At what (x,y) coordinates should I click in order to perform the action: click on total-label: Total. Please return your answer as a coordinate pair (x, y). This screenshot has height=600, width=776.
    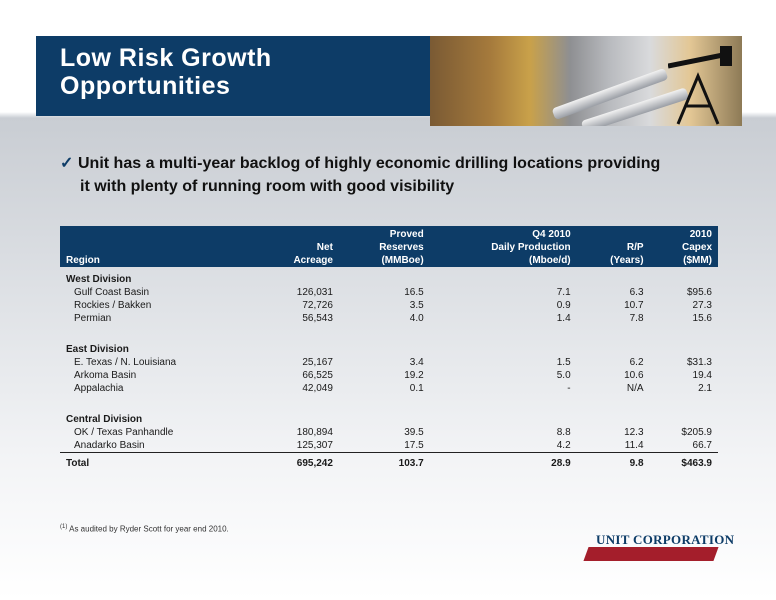
    Looking at the image, I should click on (158, 461).